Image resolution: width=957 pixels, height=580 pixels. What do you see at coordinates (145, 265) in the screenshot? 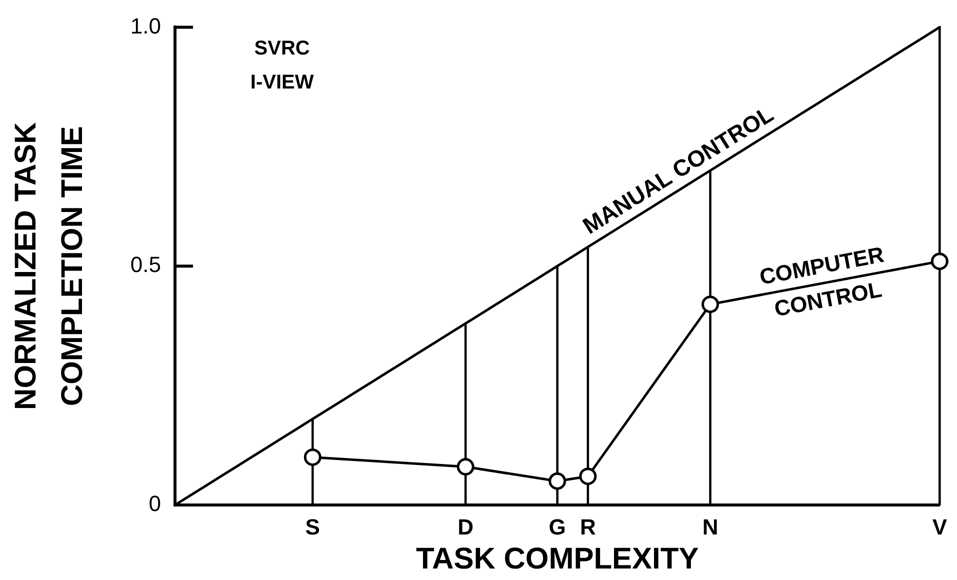
I see `y-tick-label: 0.5` at bounding box center [145, 265].